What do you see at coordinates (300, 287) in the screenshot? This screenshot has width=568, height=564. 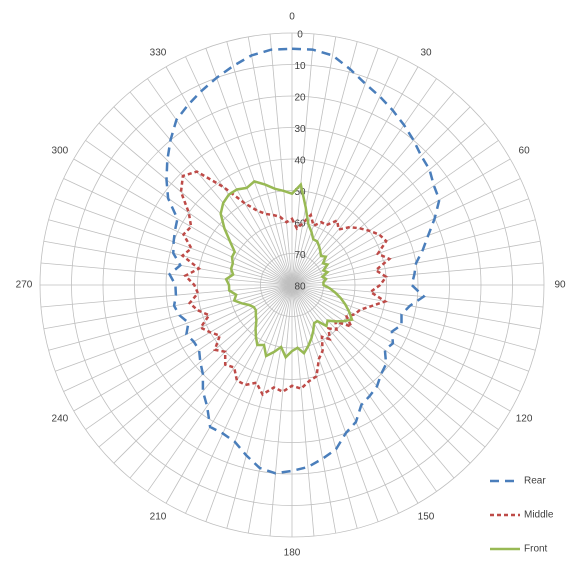 I see `r-tick-label: 80` at bounding box center [300, 287].